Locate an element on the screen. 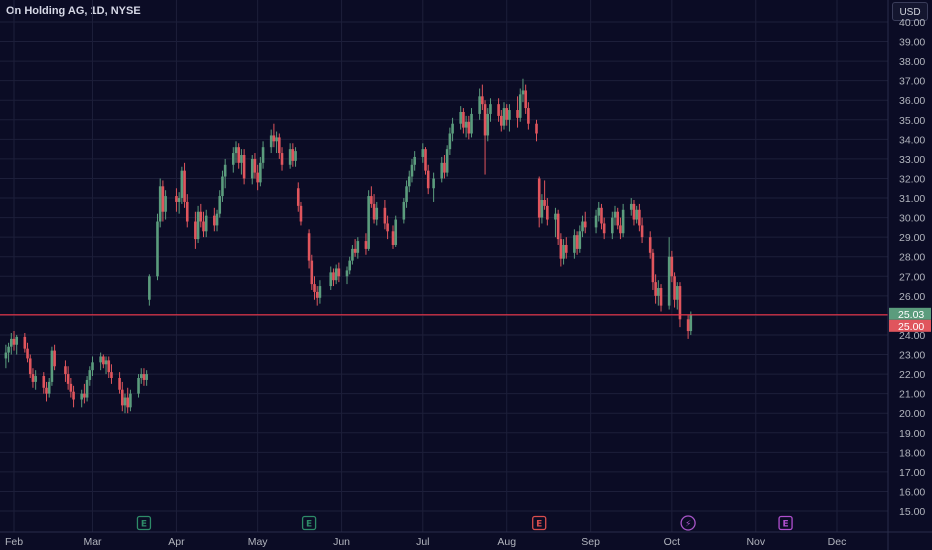  time-tick-label: Sep is located at coordinates (590, 542).